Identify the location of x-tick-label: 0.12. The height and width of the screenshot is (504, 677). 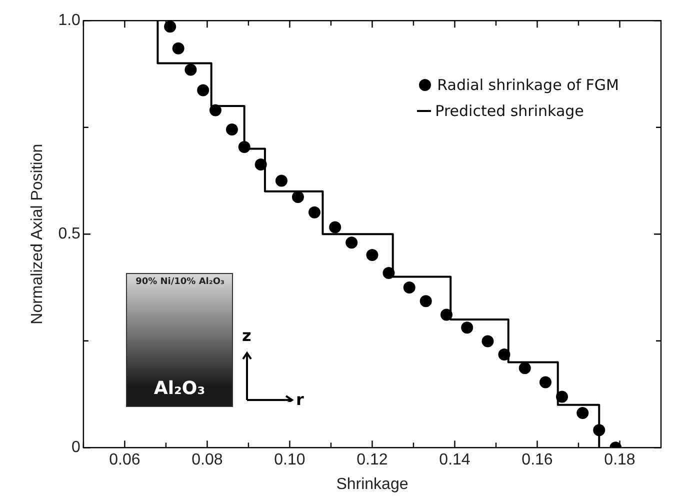
(372, 460).